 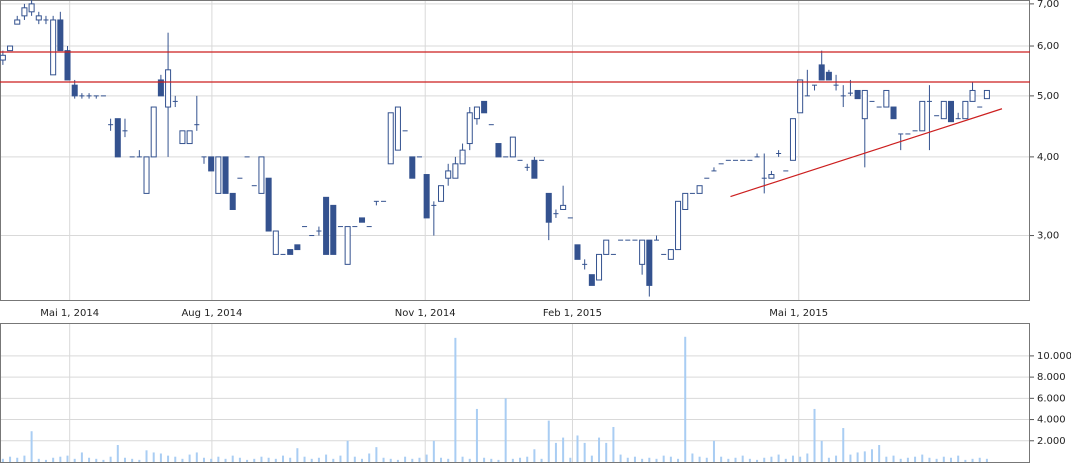 I want to click on y-tick-label: 3,00, so click(x=1048, y=236).